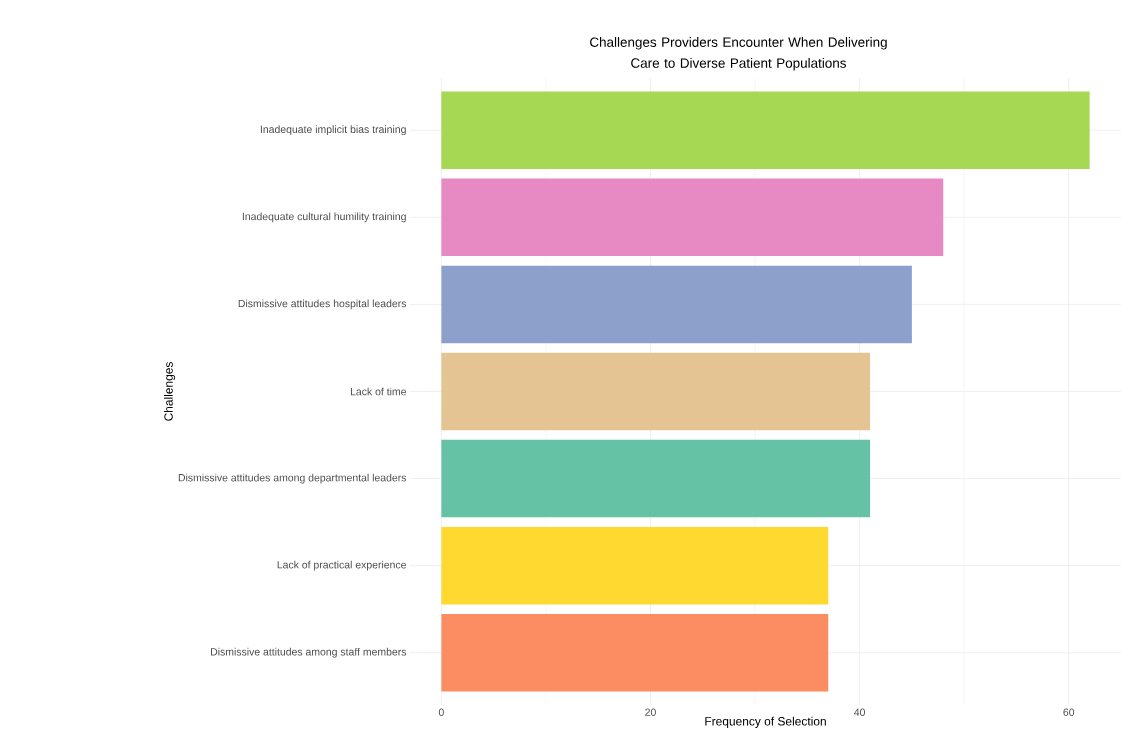 The image size is (1121, 755). Describe the element at coordinates (292, 478) in the screenshot. I see `y-tick-label: Dismissive attitudes among departmental leaders` at that location.